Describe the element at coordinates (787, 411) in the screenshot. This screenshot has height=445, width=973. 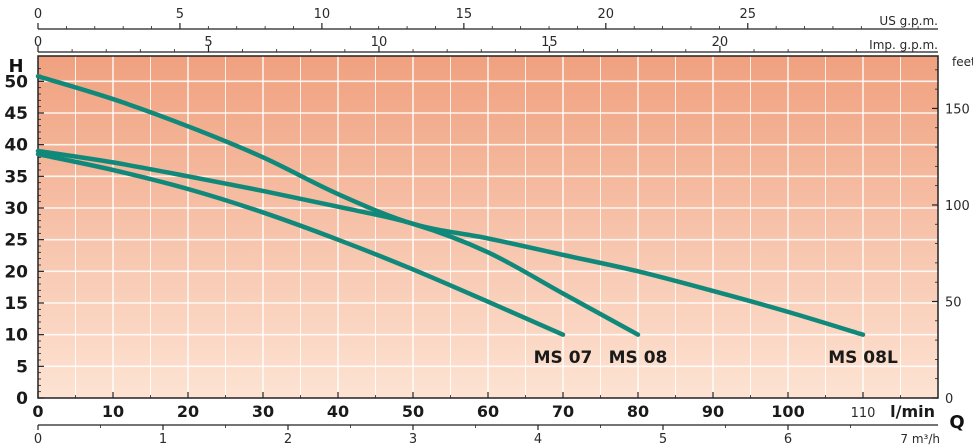
I see `x-tick-label: 100` at that location.